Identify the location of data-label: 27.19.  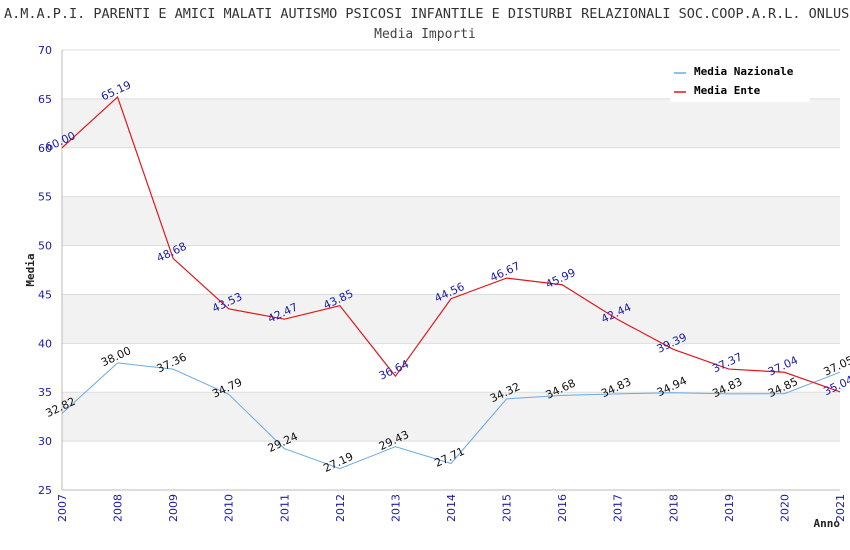
(338, 462).